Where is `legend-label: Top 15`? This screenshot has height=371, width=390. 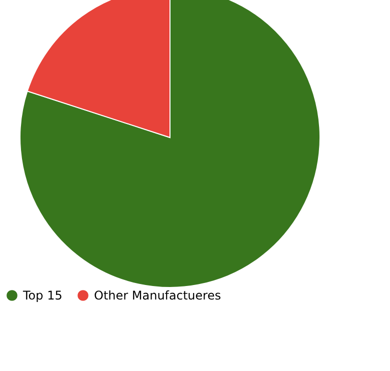
legend-label: Top 15 is located at coordinates (42, 295).